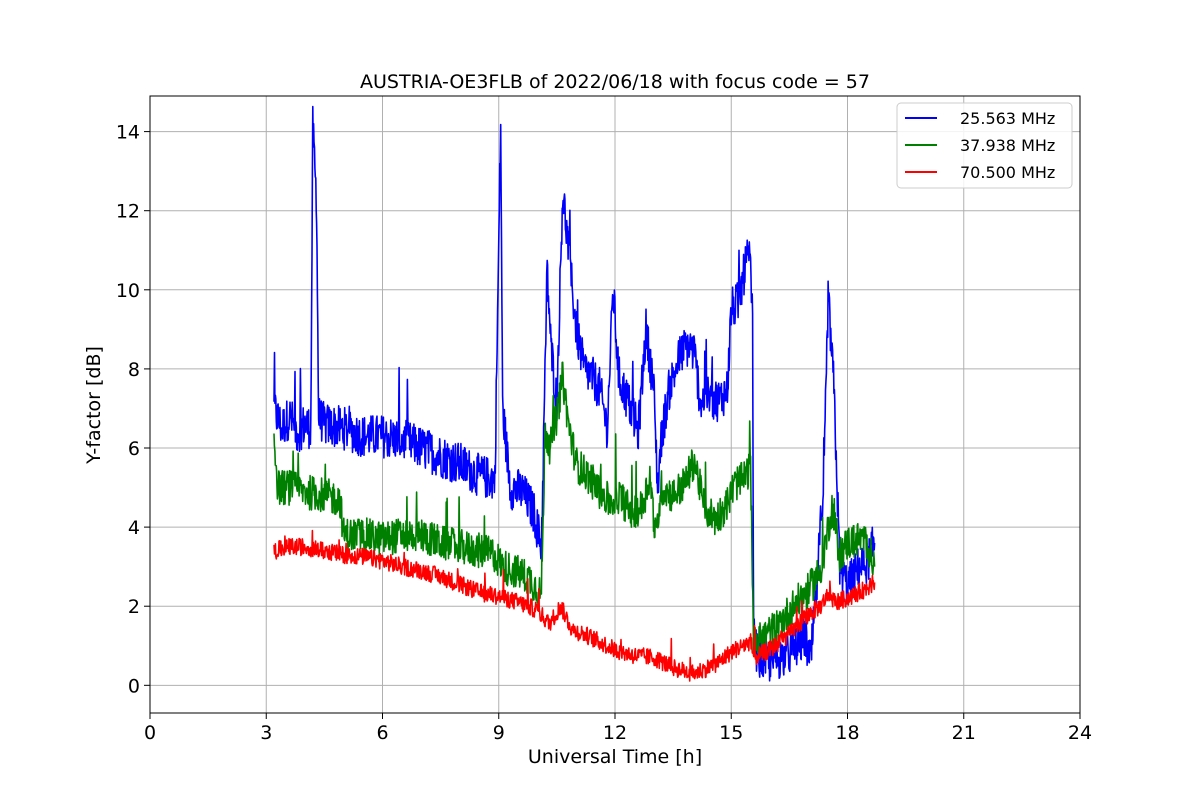 The image size is (1200, 800). What do you see at coordinates (1007, 118) in the screenshot?
I see `legend-label: 25.563 MHz` at bounding box center [1007, 118].